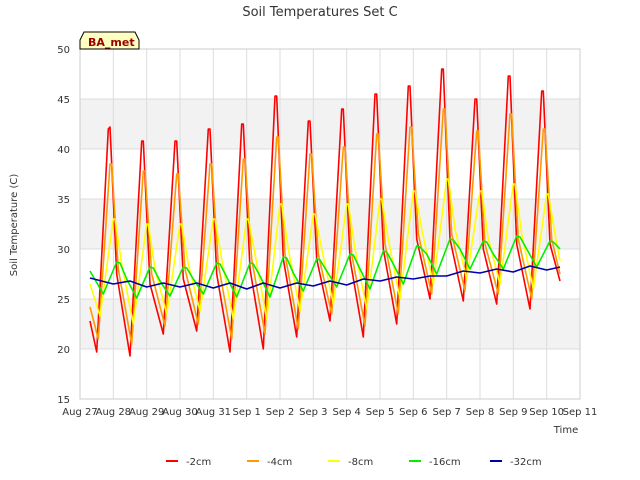 Image resolution: width=640 pixels, height=480 pixels. What do you see at coordinates (279, 462) in the screenshot?
I see `legend-label: -4cm` at bounding box center [279, 462].